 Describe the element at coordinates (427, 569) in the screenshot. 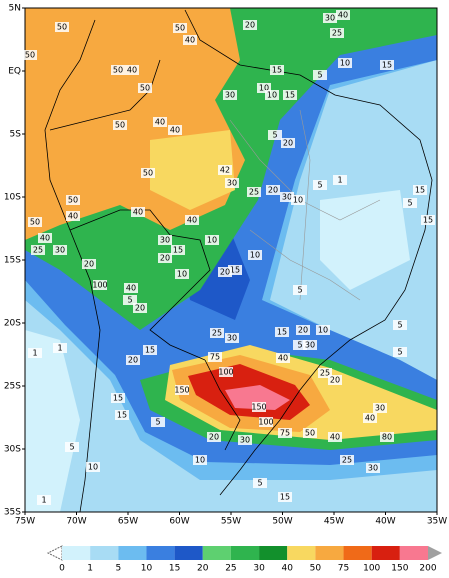

I see `colorbar-label: 200` at that location.